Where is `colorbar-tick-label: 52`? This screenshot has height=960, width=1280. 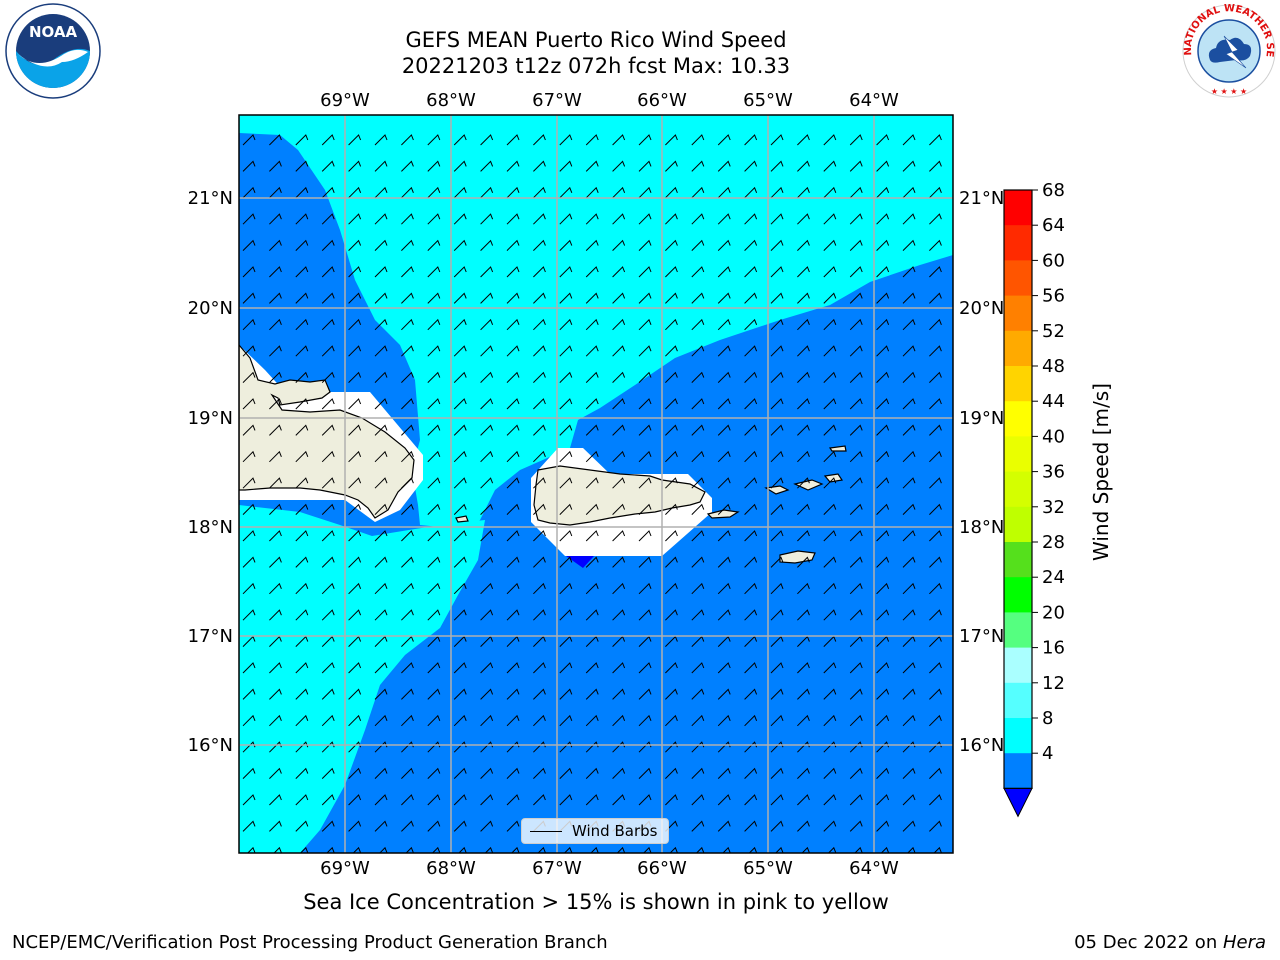
colorbar-tick-label: 52 is located at coordinates (1053, 331).